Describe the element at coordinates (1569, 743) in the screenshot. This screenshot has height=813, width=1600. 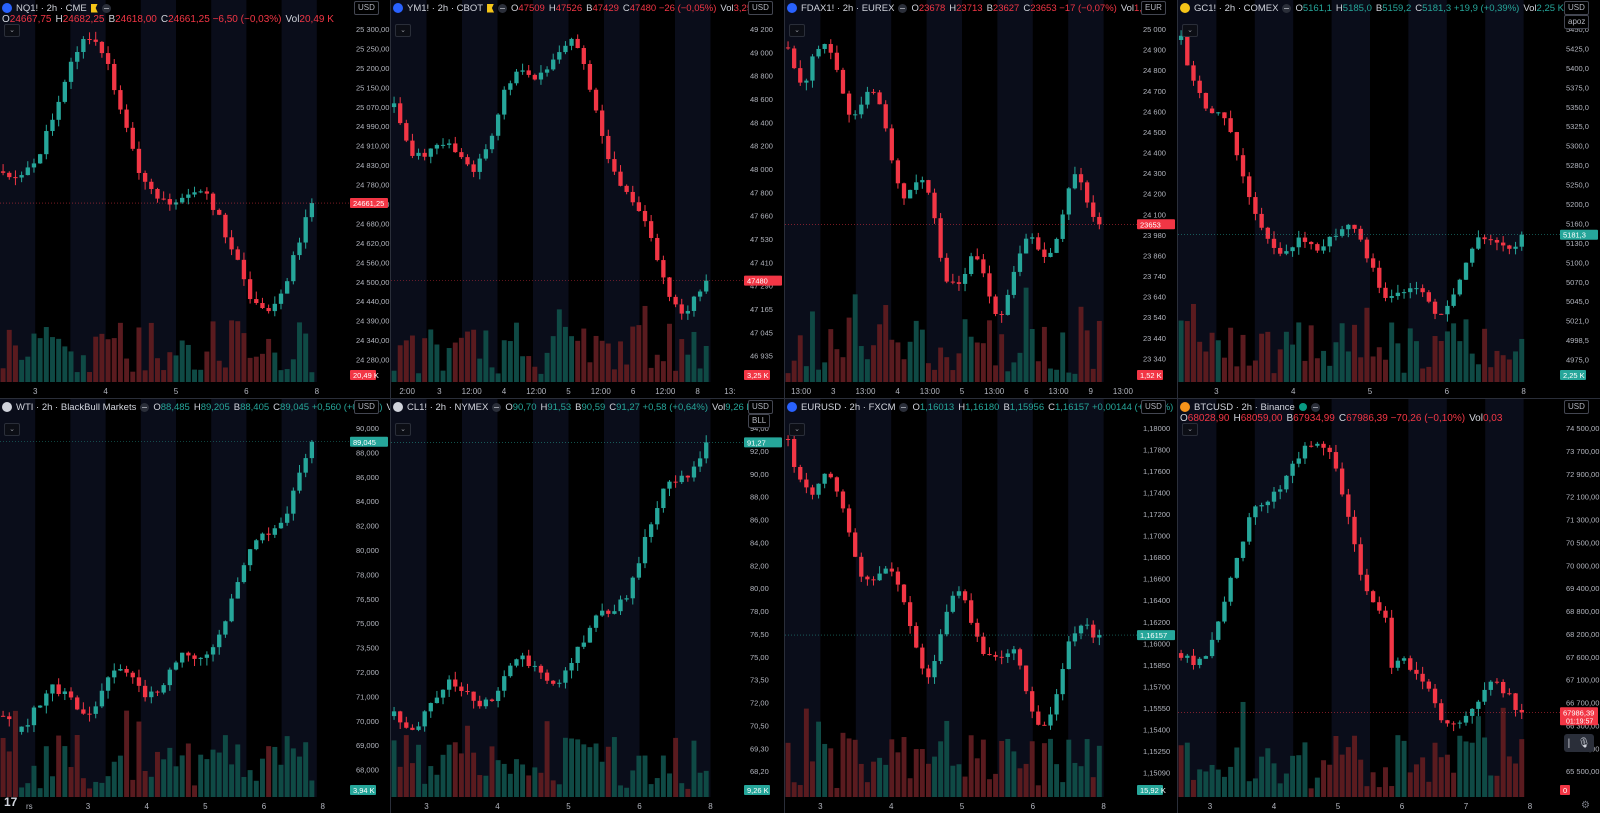
I see `cursor-icon: |` at that location.